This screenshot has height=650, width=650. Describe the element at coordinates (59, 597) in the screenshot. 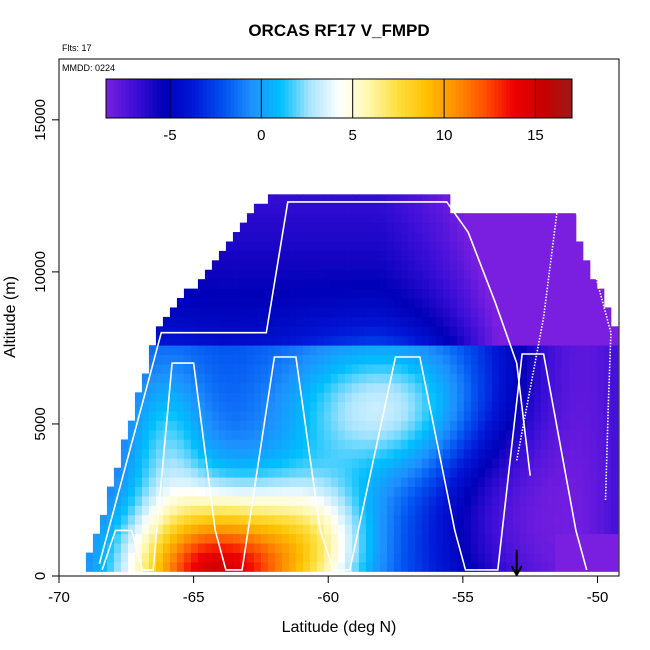

I see `x-tick-label: -70` at that location.